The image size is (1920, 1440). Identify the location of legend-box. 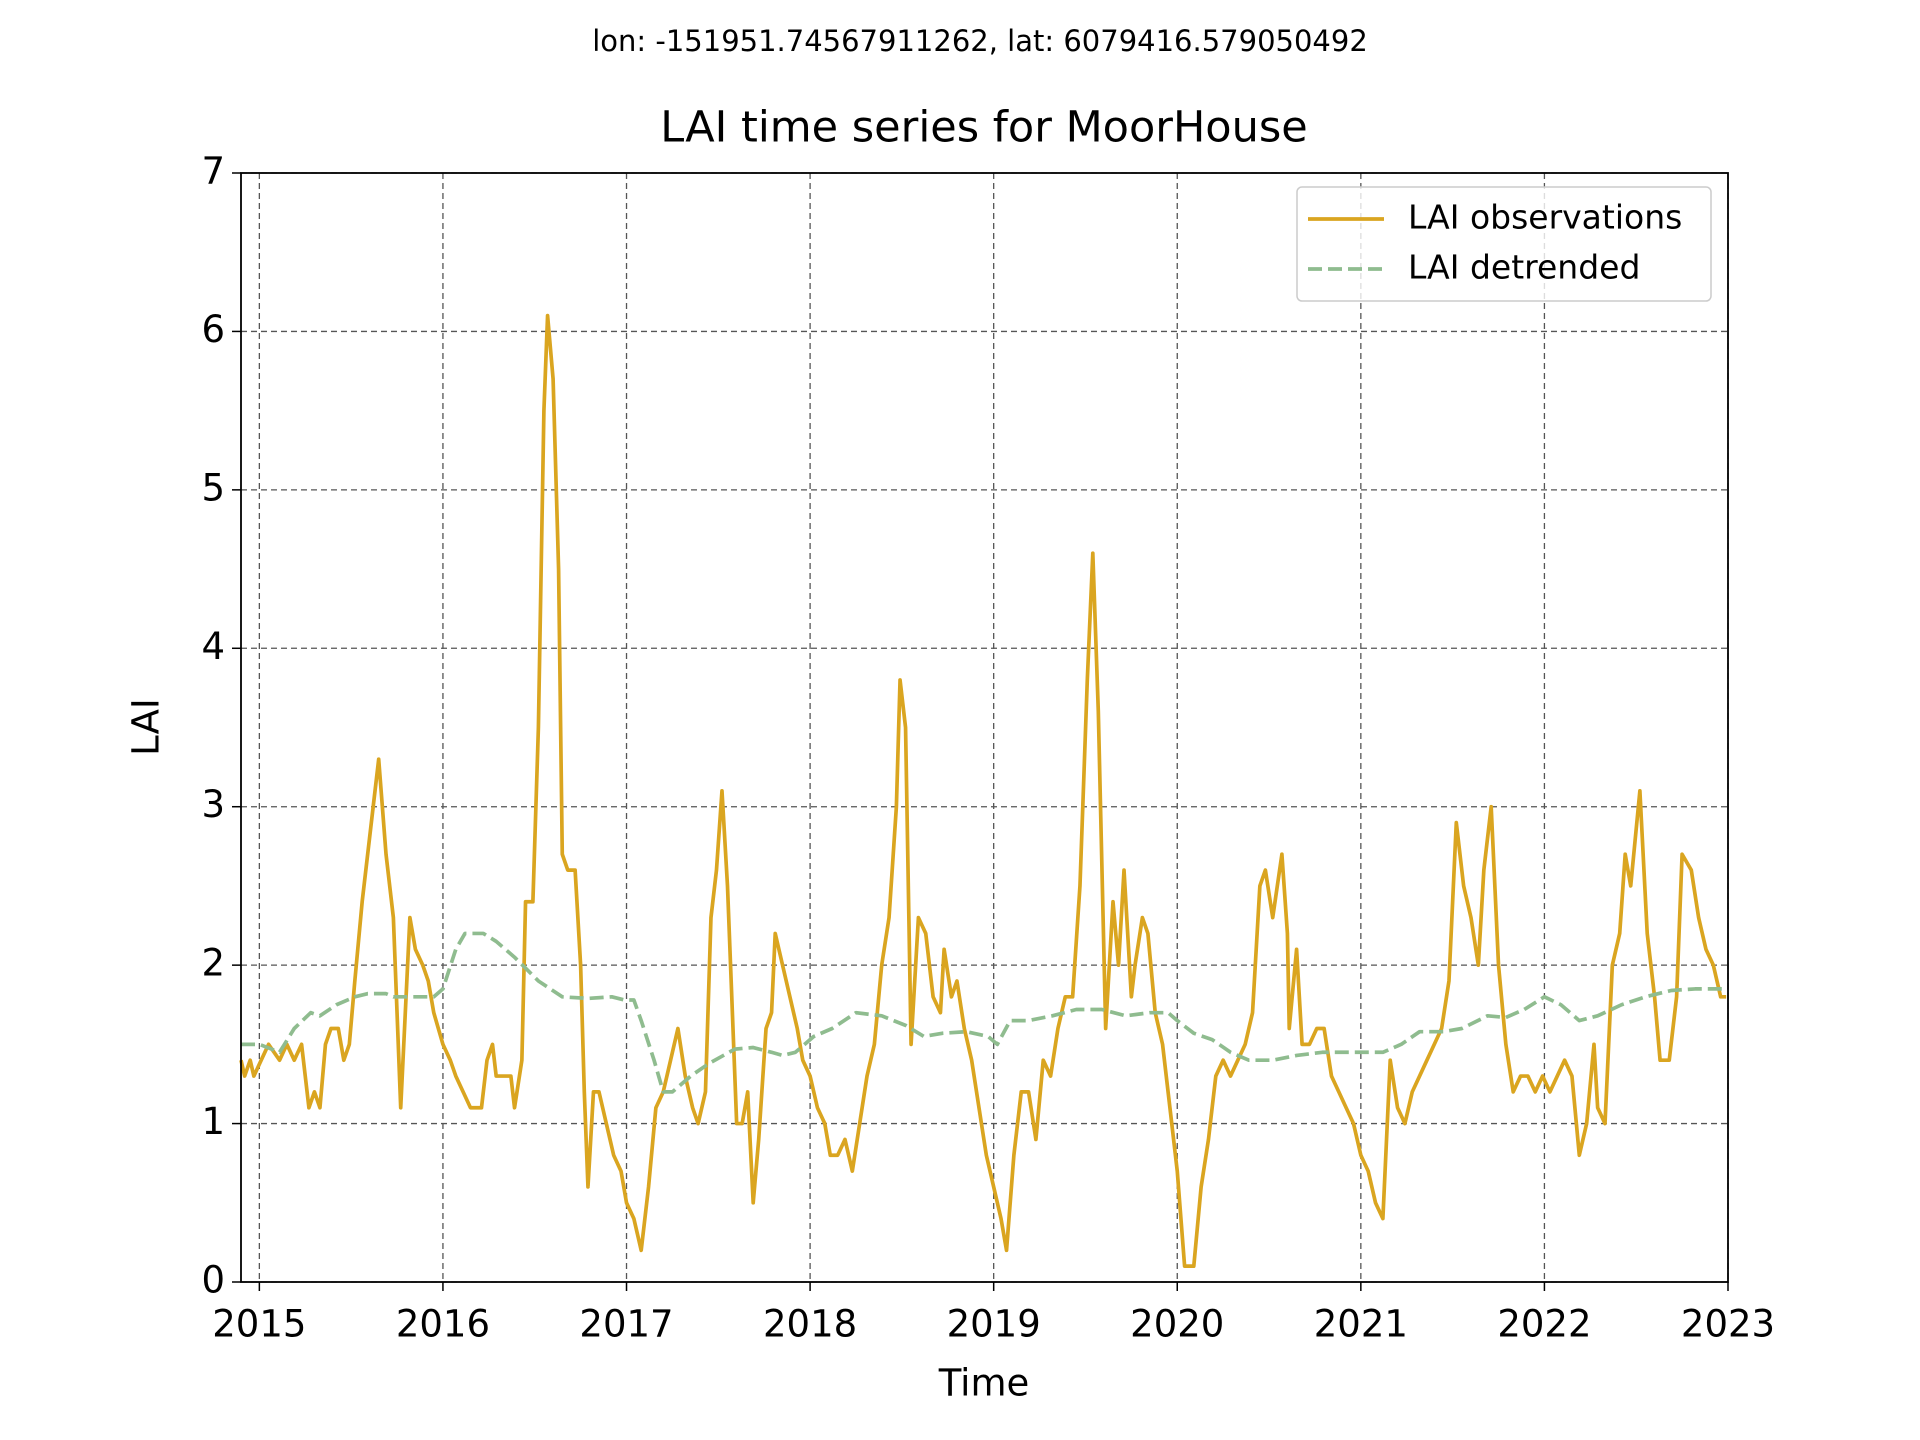
(1504, 244).